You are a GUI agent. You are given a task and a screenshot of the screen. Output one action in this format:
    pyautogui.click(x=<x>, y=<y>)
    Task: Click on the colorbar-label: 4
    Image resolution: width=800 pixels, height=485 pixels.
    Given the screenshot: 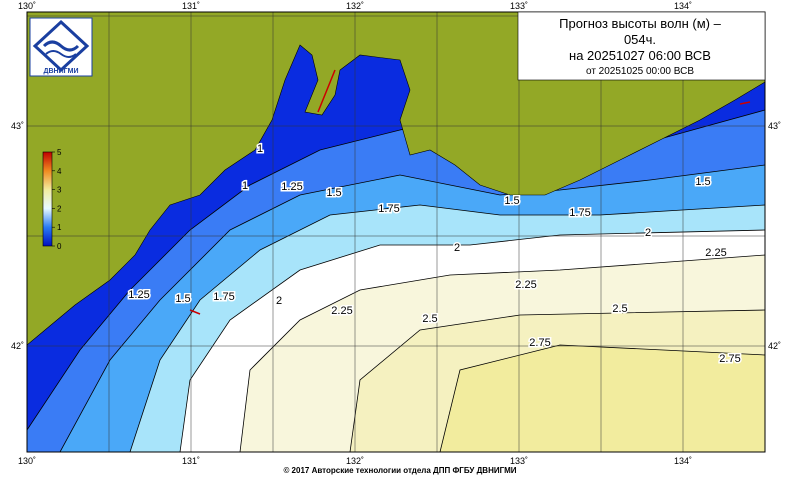 What is the action you would take?
    pyautogui.click(x=59, y=171)
    